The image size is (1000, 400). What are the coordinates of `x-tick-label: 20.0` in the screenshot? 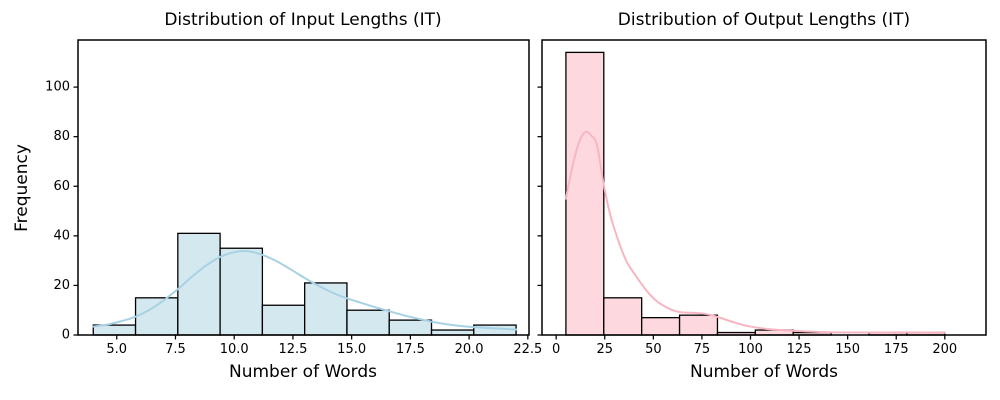 It's located at (469, 349).